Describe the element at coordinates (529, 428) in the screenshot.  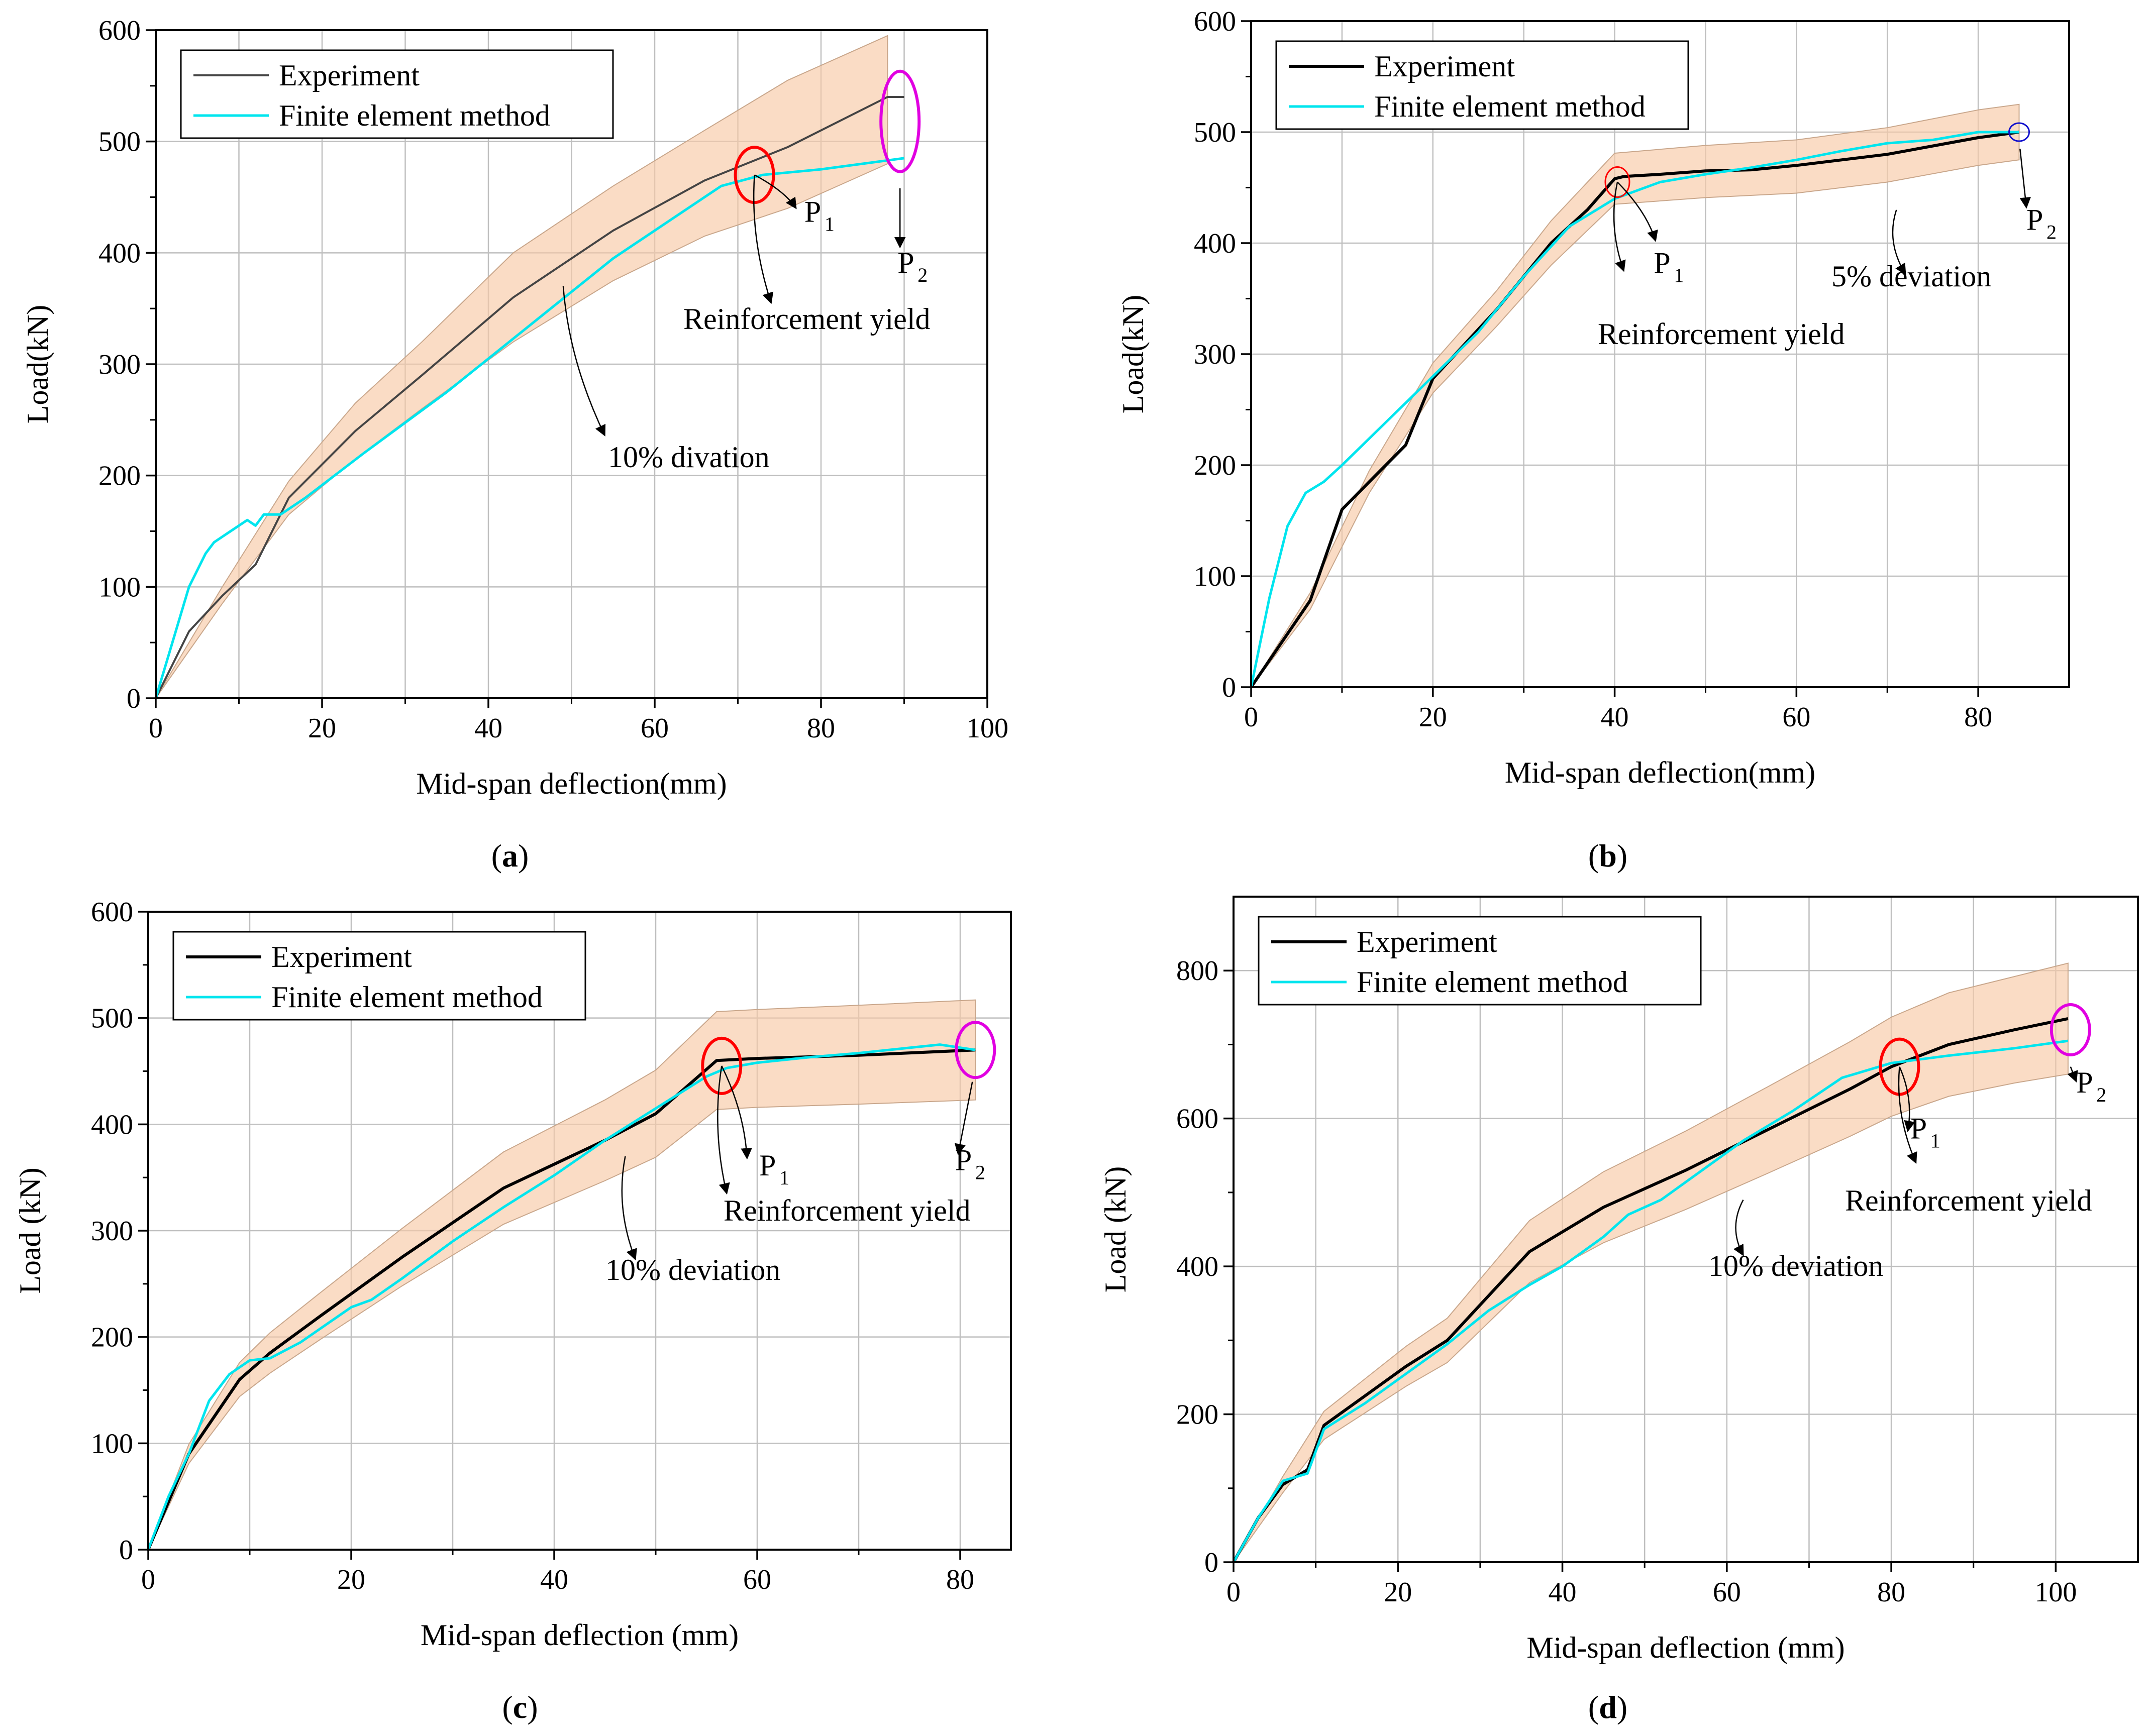
I see `series-line-fem` at that location.